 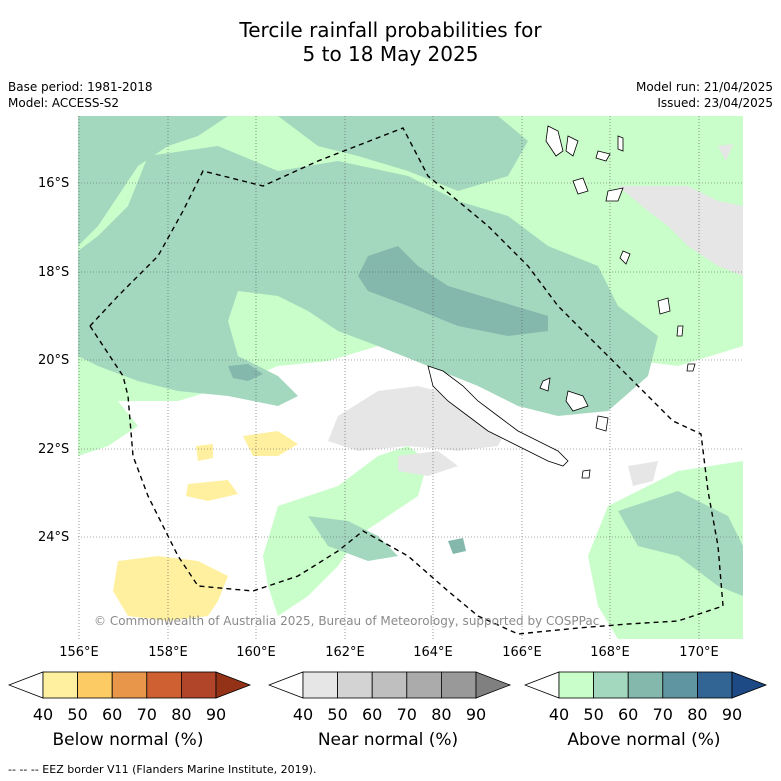 I want to click on near-normal-region-east, so click(x=680, y=231).